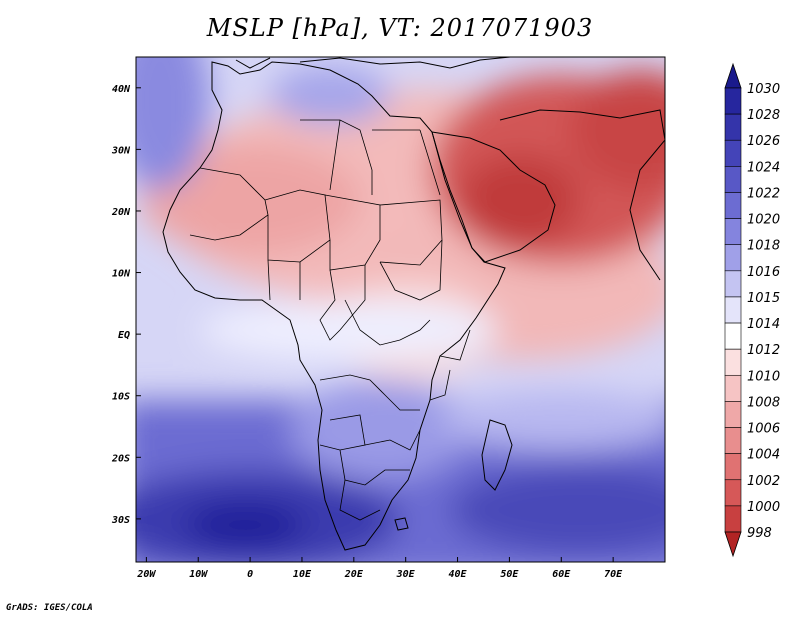  Describe the element at coordinates (121, 150) in the screenshot. I see `lat-tick-label: 30N` at that location.